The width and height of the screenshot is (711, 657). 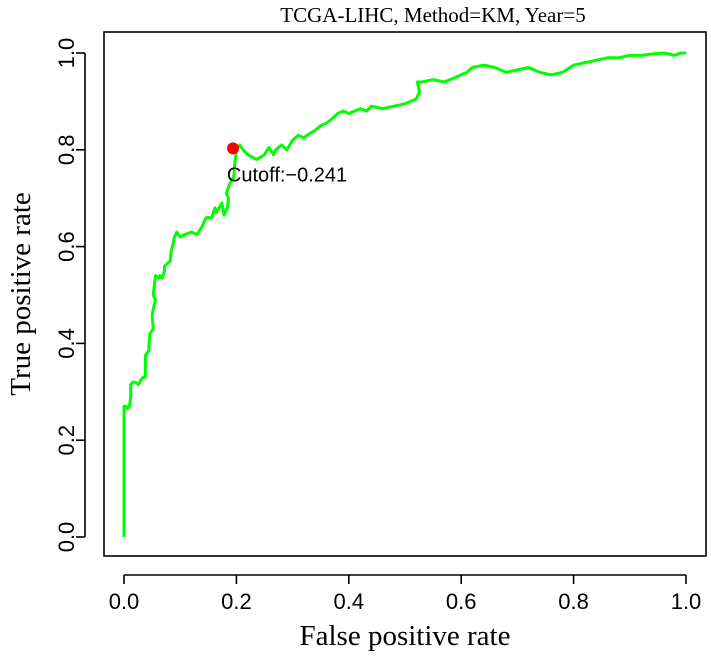 What do you see at coordinates (405, 594) in the screenshot?
I see `x-axis: 0.0 0.2 0.4 0.6 0.8 1.0` at bounding box center [405, 594].